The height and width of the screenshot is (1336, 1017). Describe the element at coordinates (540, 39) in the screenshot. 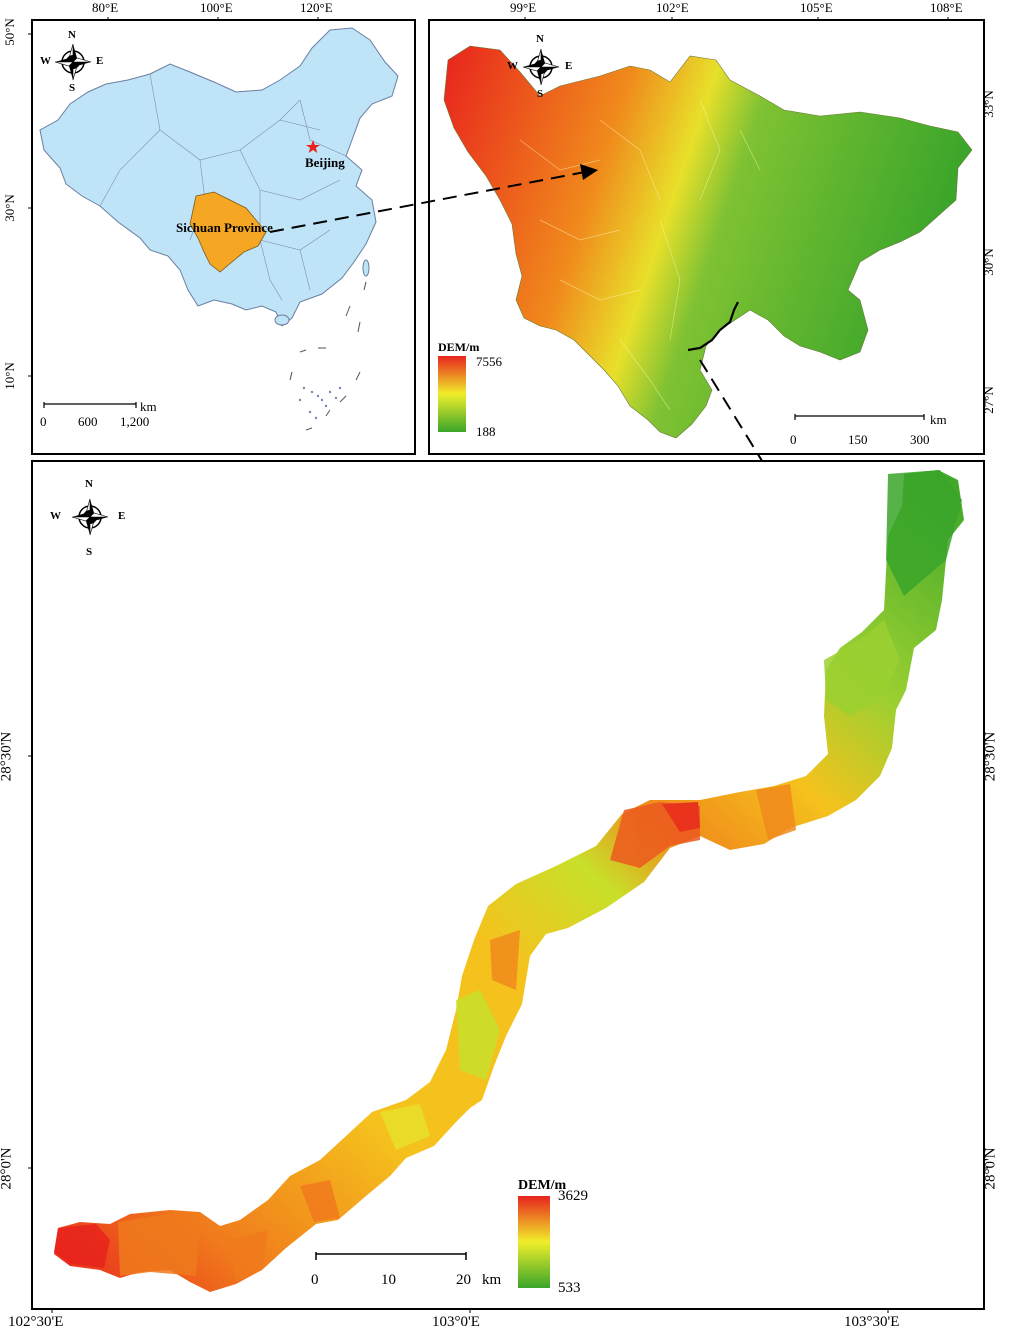

I see `sichuan-compass-n: N` at that location.